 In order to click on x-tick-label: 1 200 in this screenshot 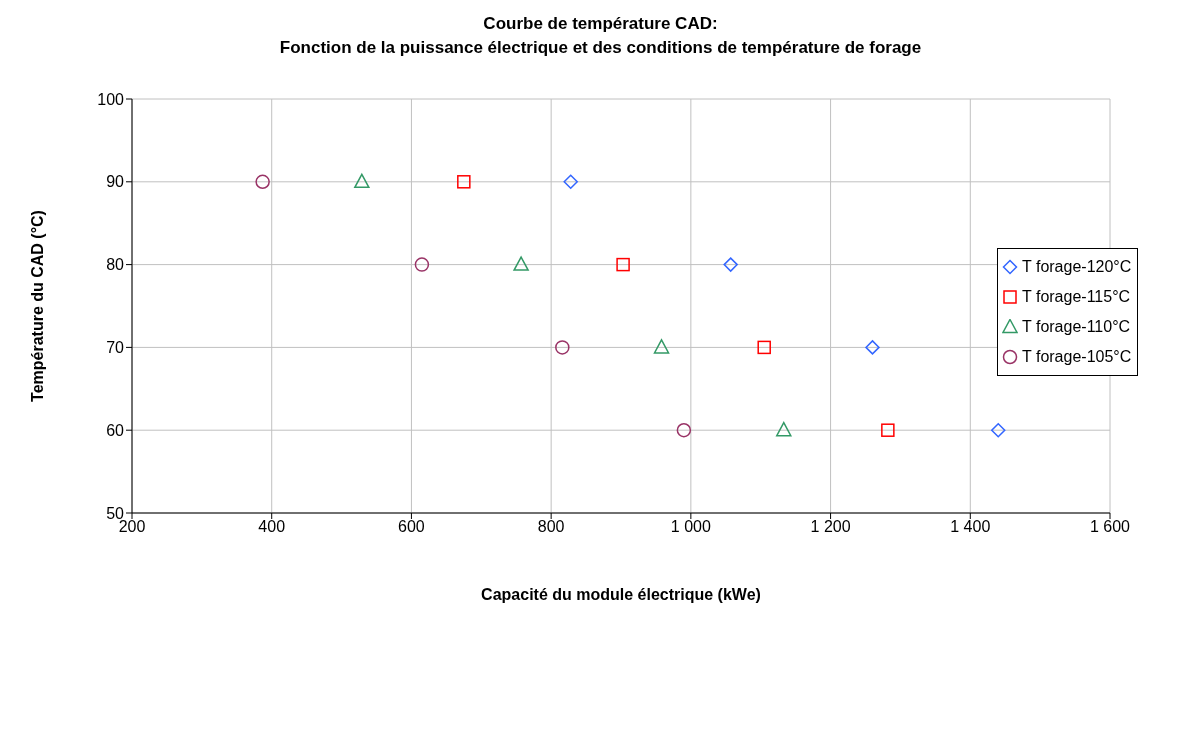, I will do `click(830, 527)`.